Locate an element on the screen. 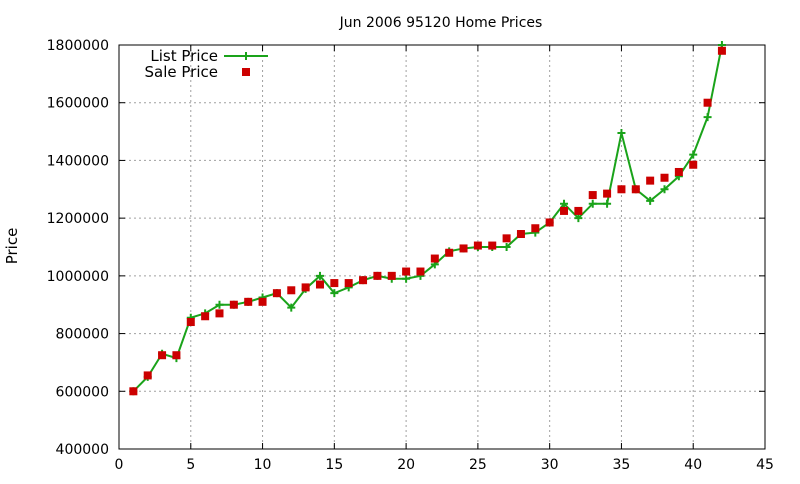  y-tick-label: 800000 is located at coordinates (82, 335).